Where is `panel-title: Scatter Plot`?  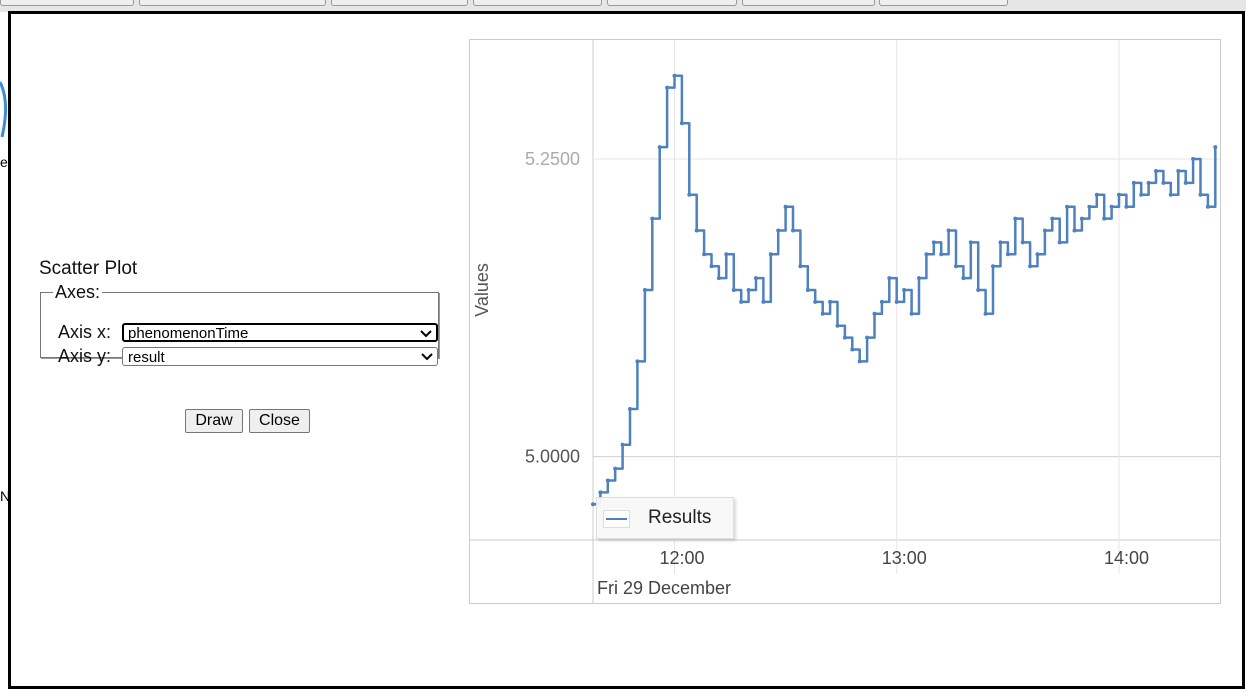 panel-title: Scatter Plot is located at coordinates (88, 268).